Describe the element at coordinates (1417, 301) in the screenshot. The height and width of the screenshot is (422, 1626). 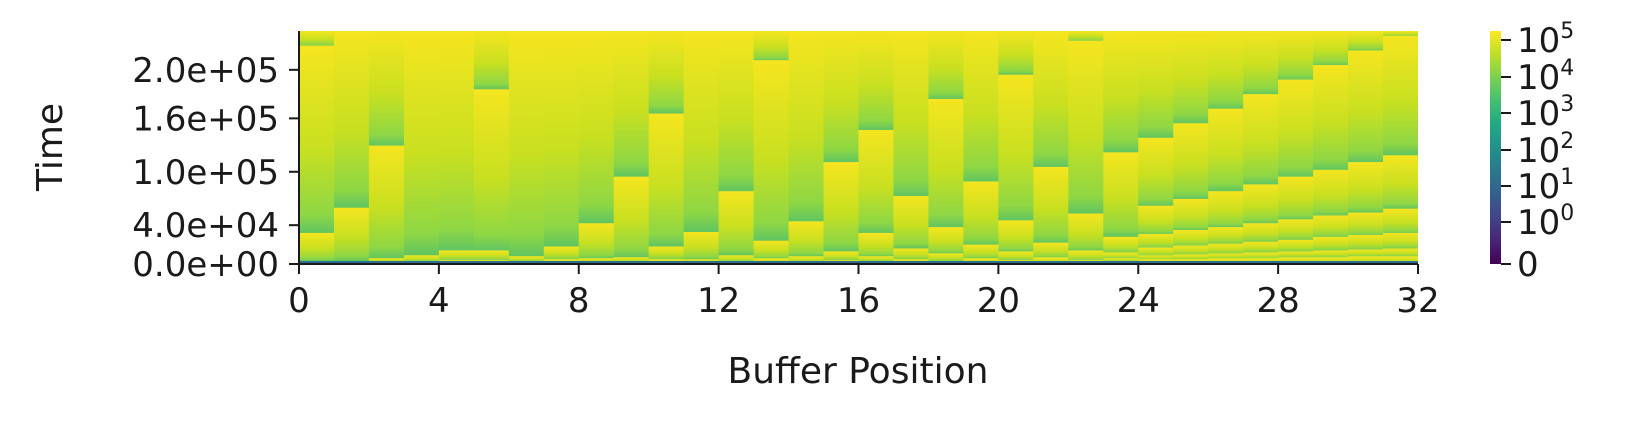
I see `x-tick-label: 32` at that location.